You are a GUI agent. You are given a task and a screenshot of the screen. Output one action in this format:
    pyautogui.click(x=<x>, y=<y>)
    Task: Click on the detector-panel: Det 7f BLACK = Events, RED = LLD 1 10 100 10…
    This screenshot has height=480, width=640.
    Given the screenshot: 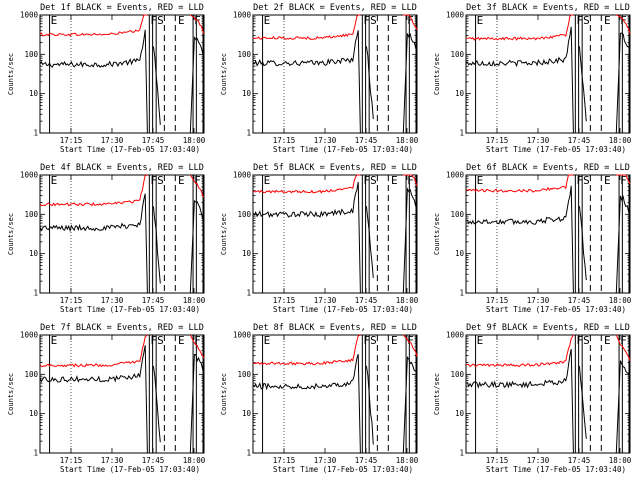 What is the action you would take?
    pyautogui.click(x=106, y=398)
    